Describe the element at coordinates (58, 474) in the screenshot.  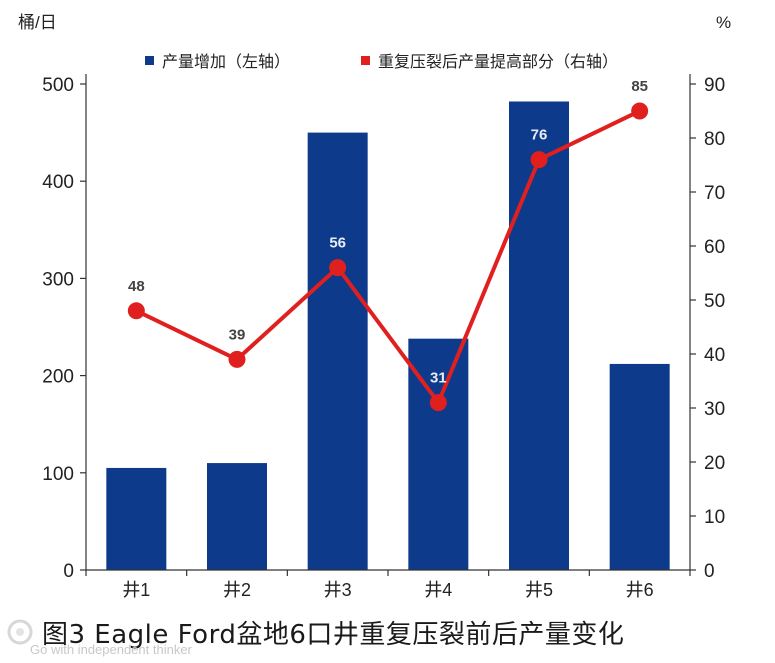
I see `left-tick-label: 100` at that location.